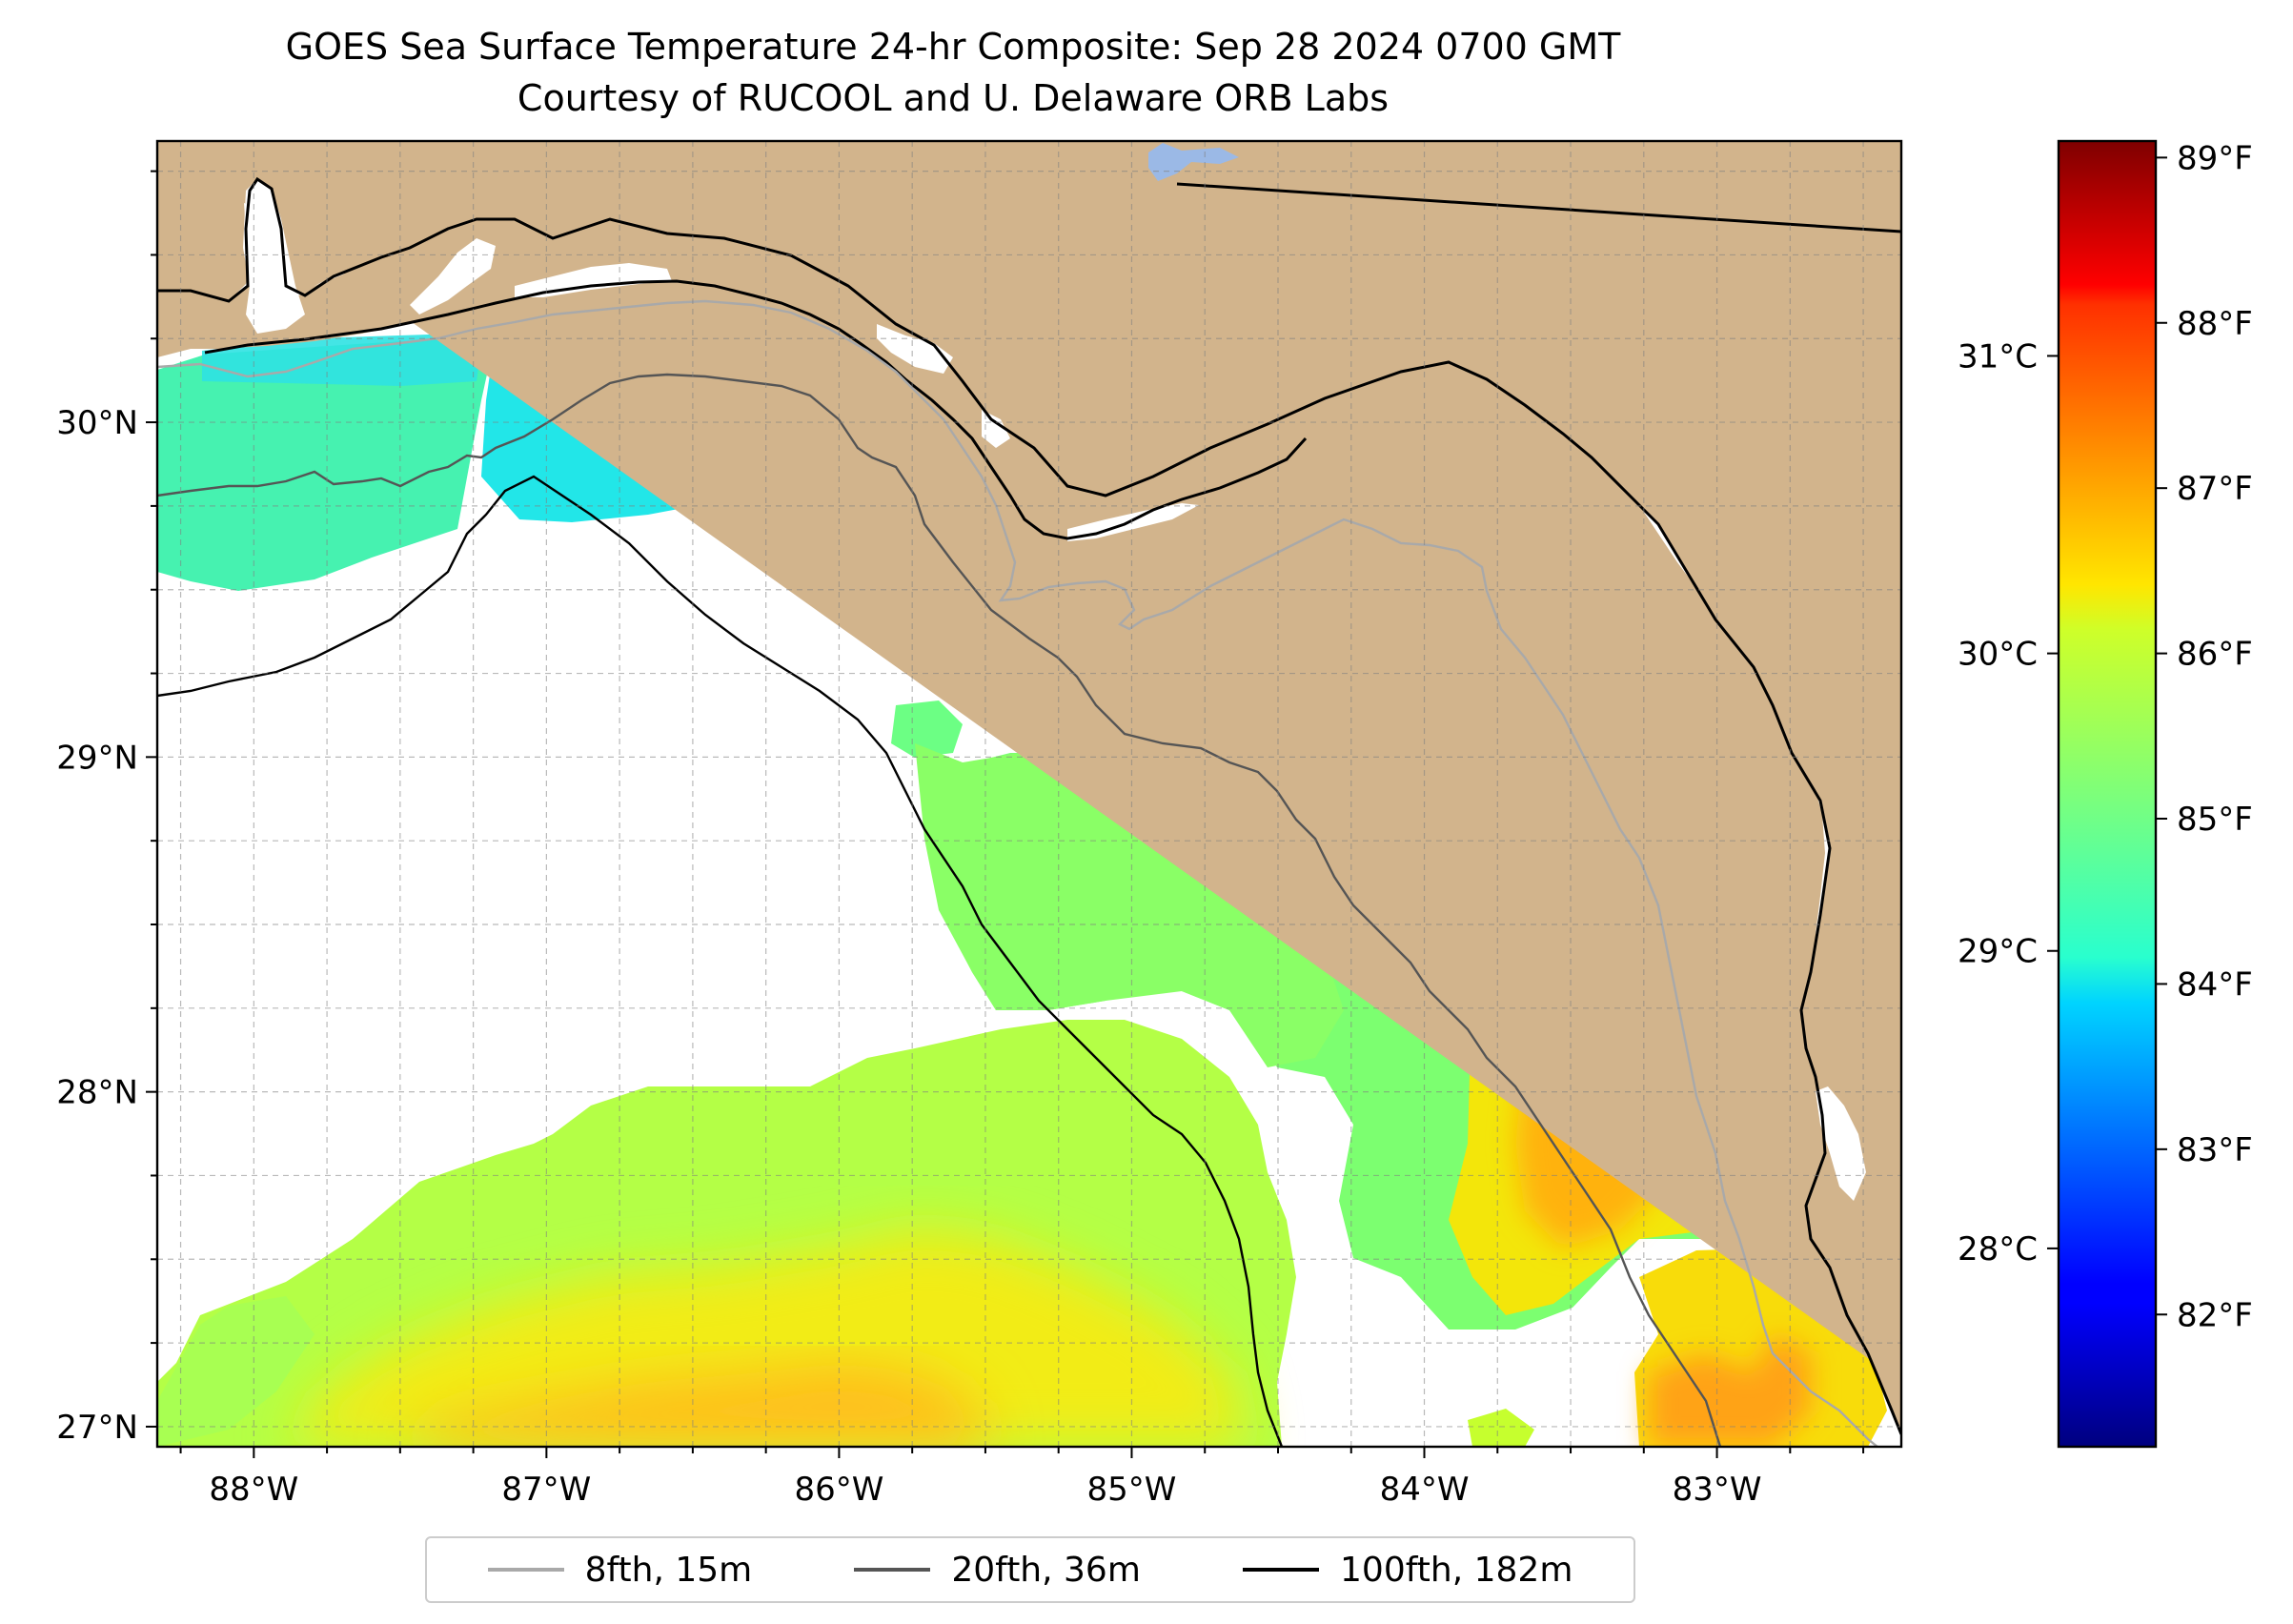 The height and width of the screenshot is (1624, 2293). What do you see at coordinates (1457, 1570) in the screenshot?
I see `legend-label-100fth: 100fth, 182m` at bounding box center [1457, 1570].